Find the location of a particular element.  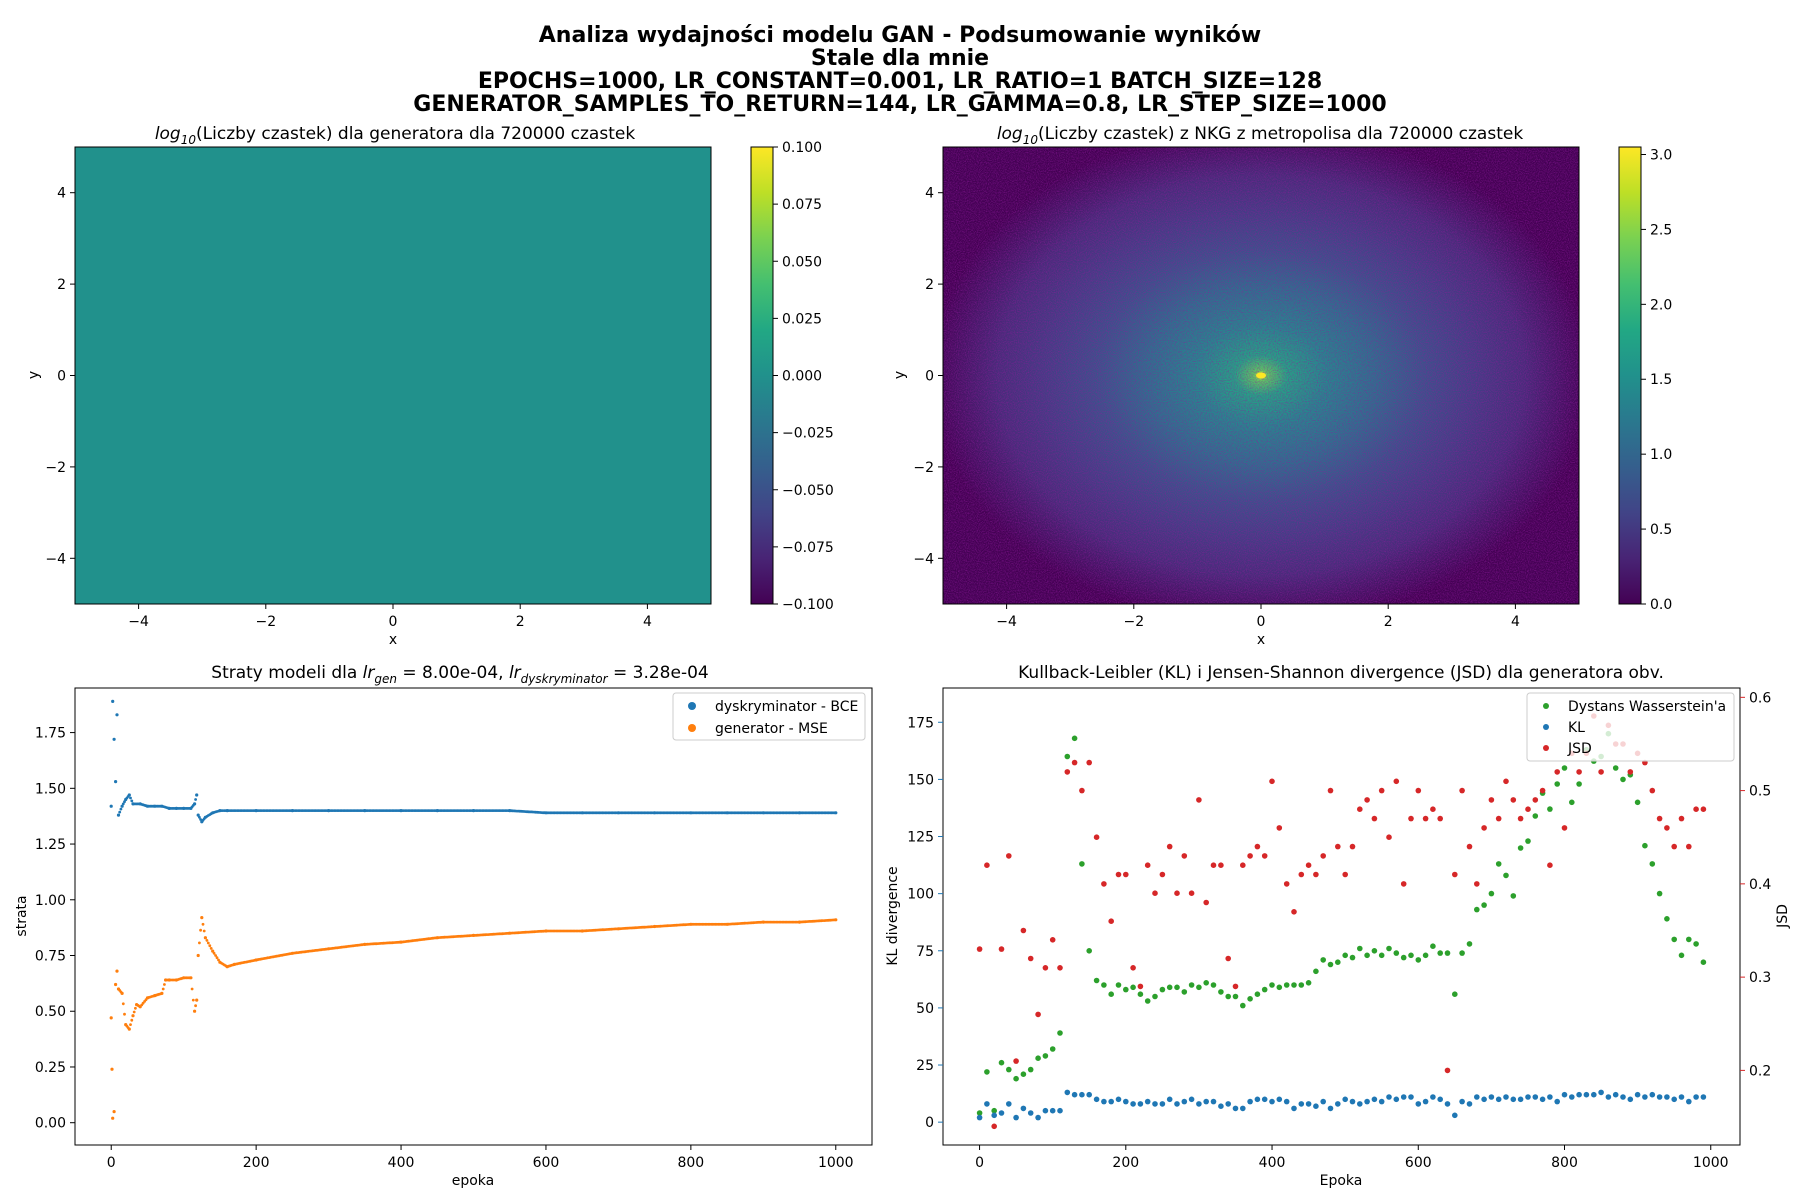

y-right-tick-label: 0.3 is located at coordinates (1760, 978).